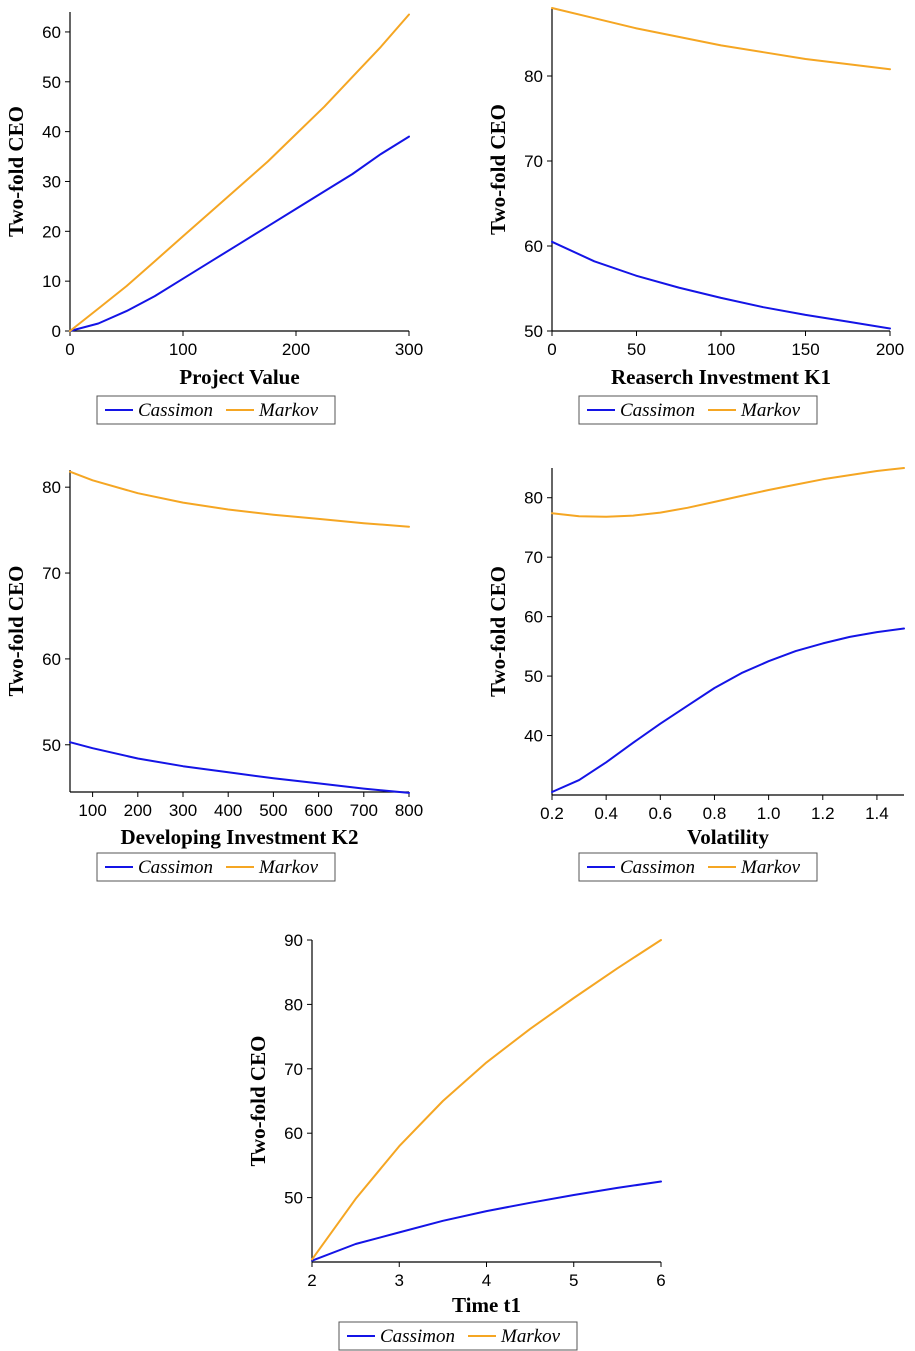  I want to click on x-tick-label: 0.6, so click(660, 813).